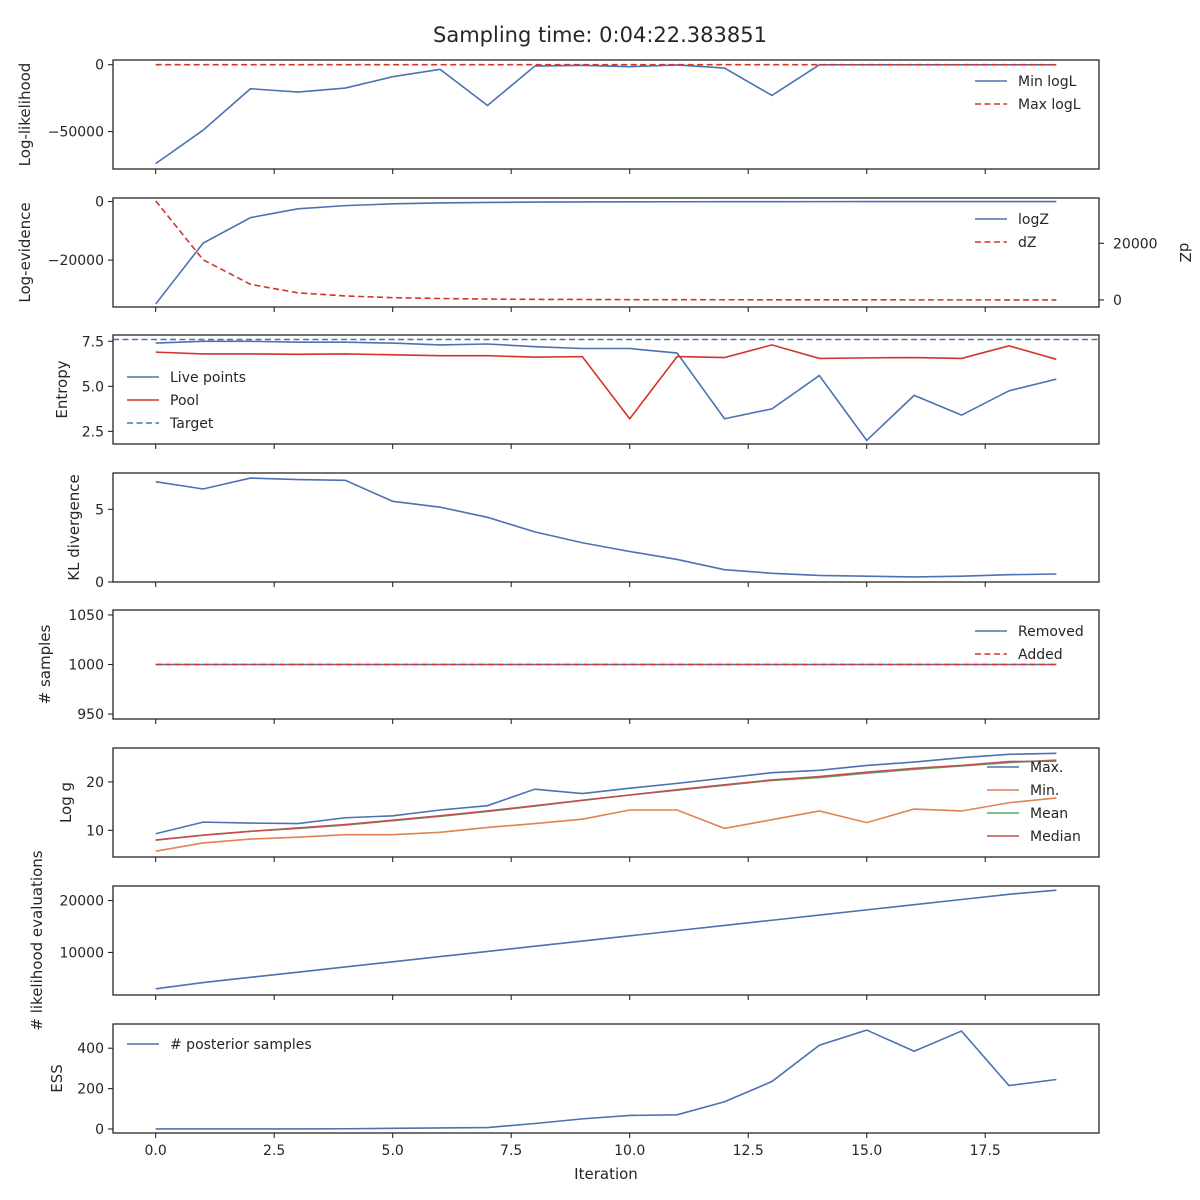 The height and width of the screenshot is (1200, 1200). I want to click on series-line-logz, so click(606, 252).